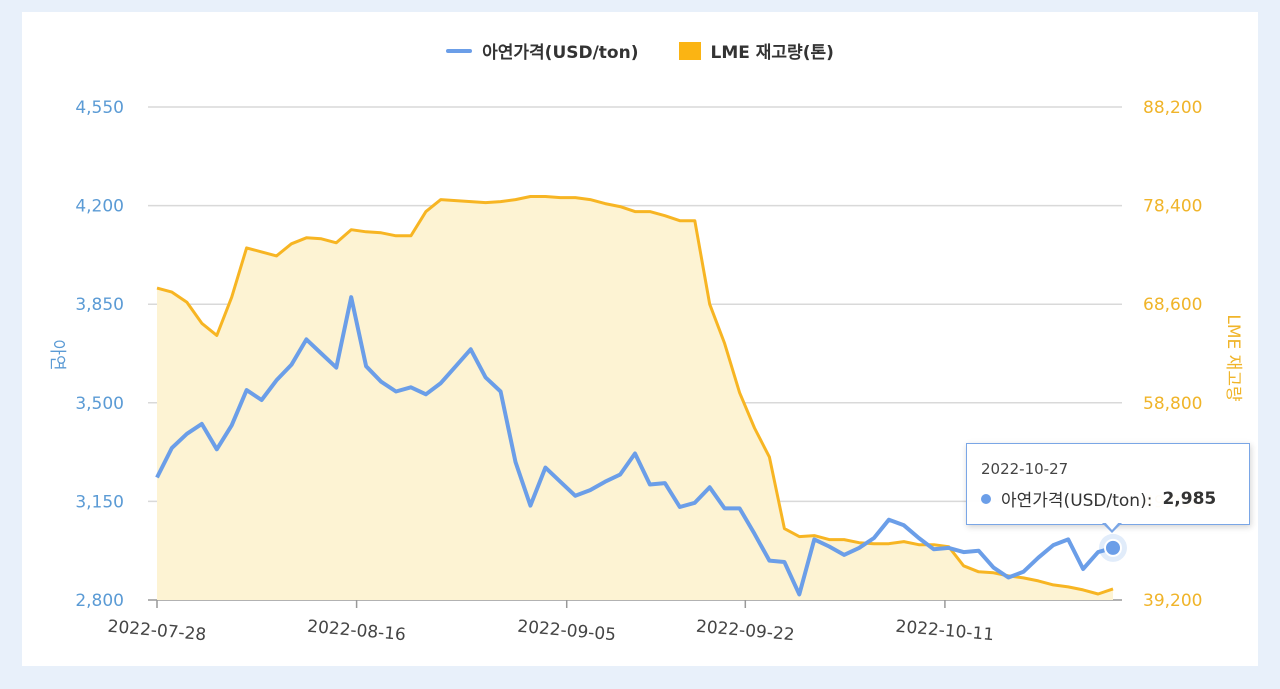  What do you see at coordinates (1113, 547) in the screenshot?
I see `hover-marker` at bounding box center [1113, 547].